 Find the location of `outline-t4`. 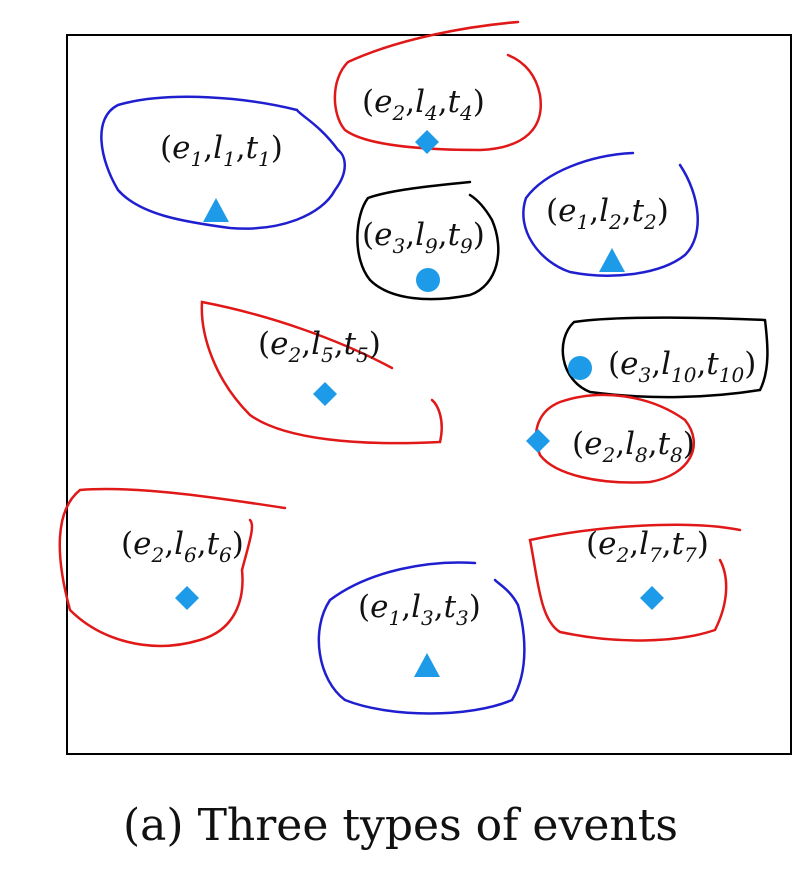

outline-t4 is located at coordinates (437, 86).